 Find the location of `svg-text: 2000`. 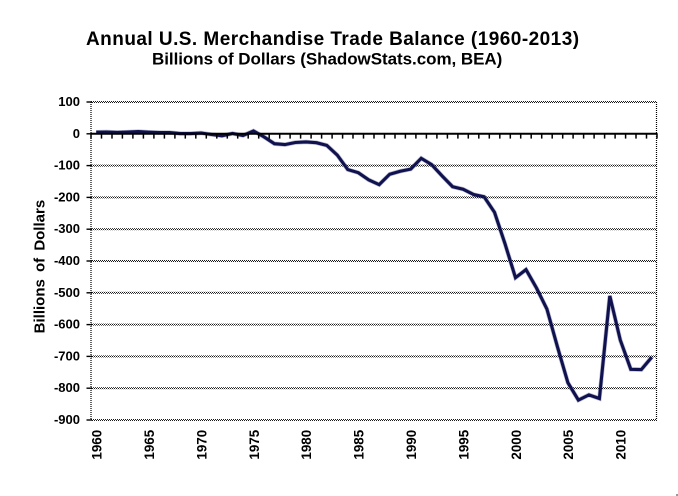

svg-text: 2000 is located at coordinates (516, 445).